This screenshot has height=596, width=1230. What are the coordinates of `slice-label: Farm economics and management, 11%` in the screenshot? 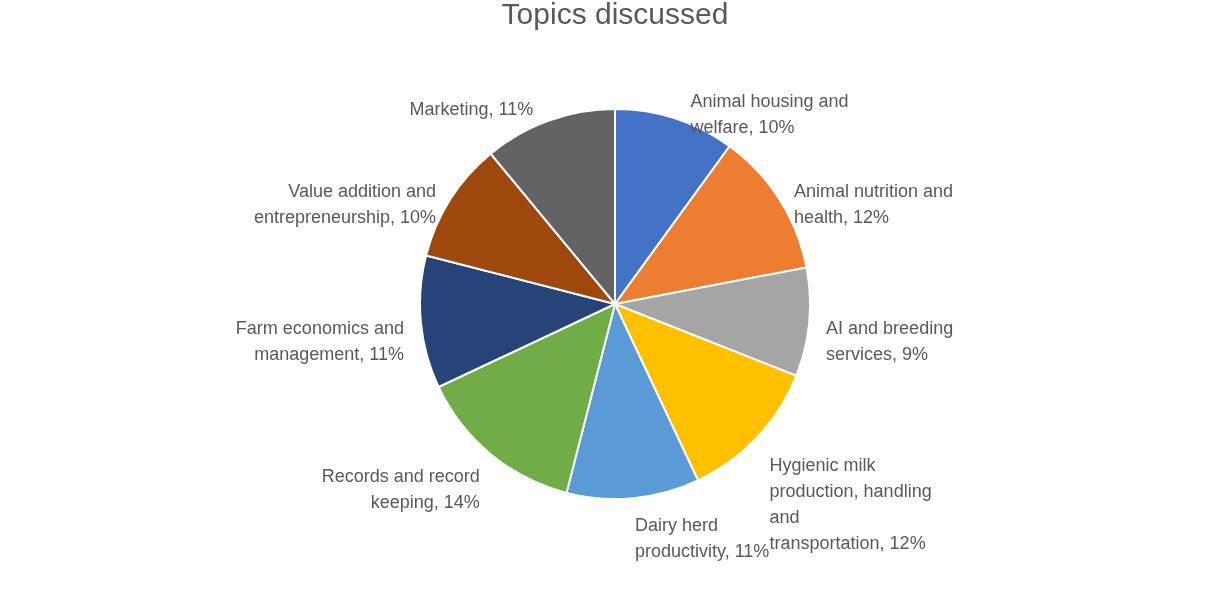 It's located at (319, 340).